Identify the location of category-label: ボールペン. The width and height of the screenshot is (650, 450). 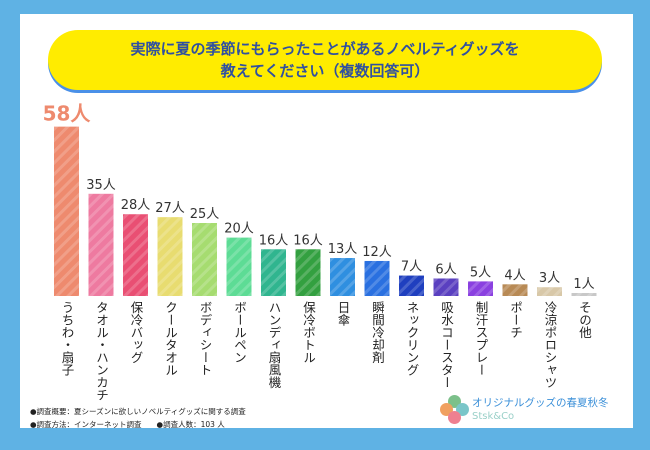
(239, 332).